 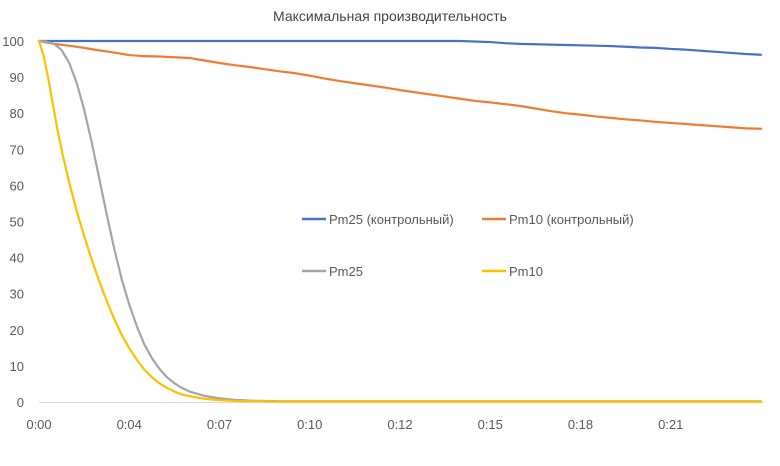 What do you see at coordinates (346, 271) in the screenshot?
I see `legend-label: Pm25` at bounding box center [346, 271].